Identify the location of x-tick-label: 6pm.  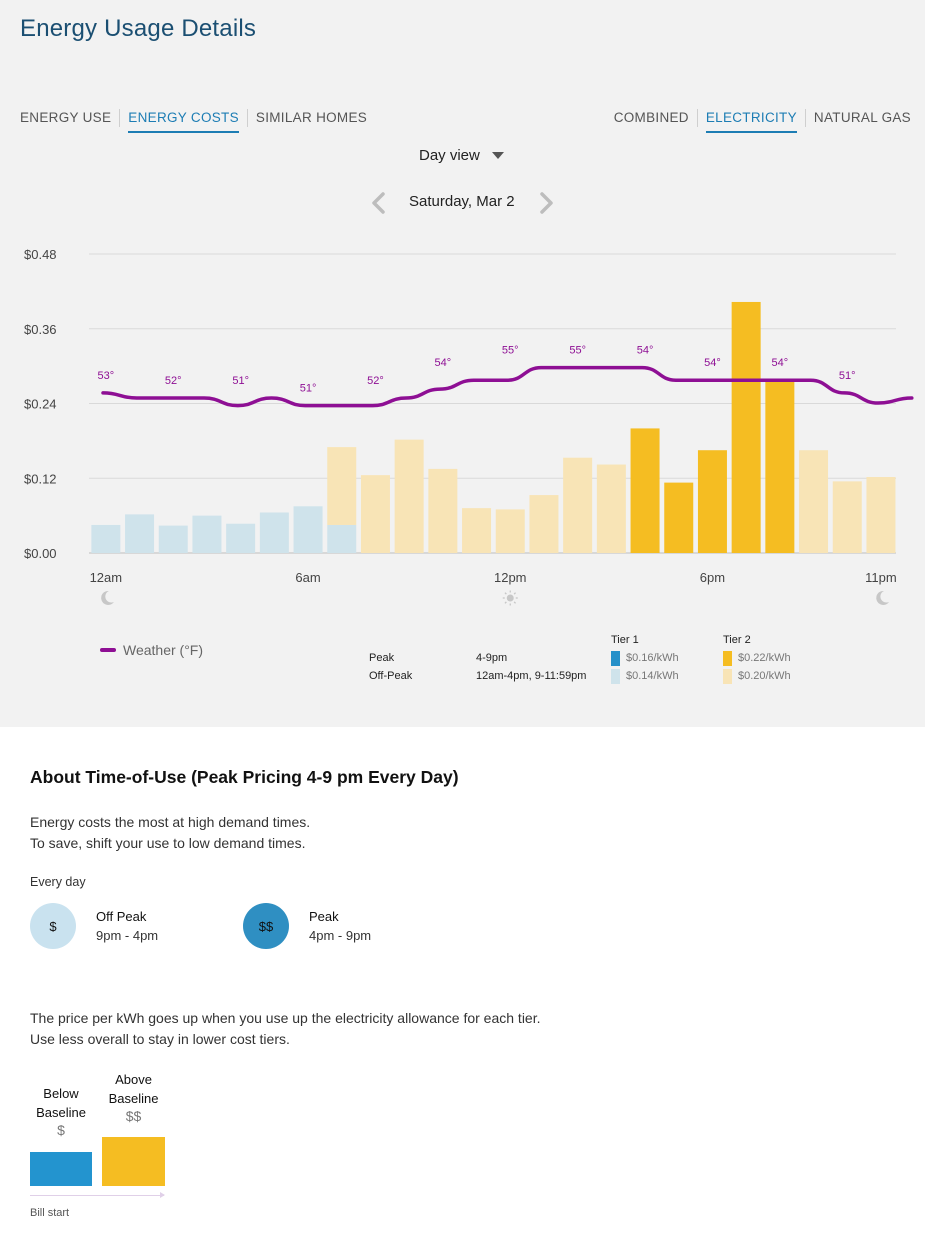
(712, 577).